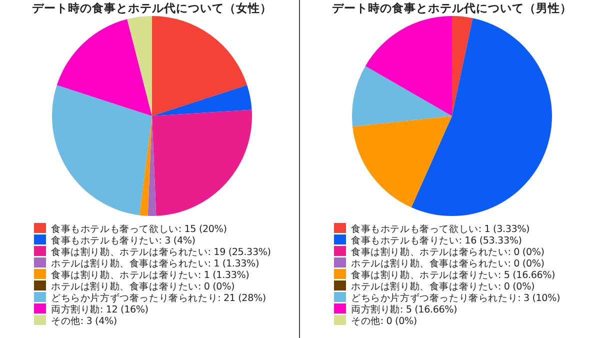 Image resolution: width=600 pixels, height=338 pixels. I want to click on legend-label: 両方割り勘: 12 (16%), so click(99, 310).